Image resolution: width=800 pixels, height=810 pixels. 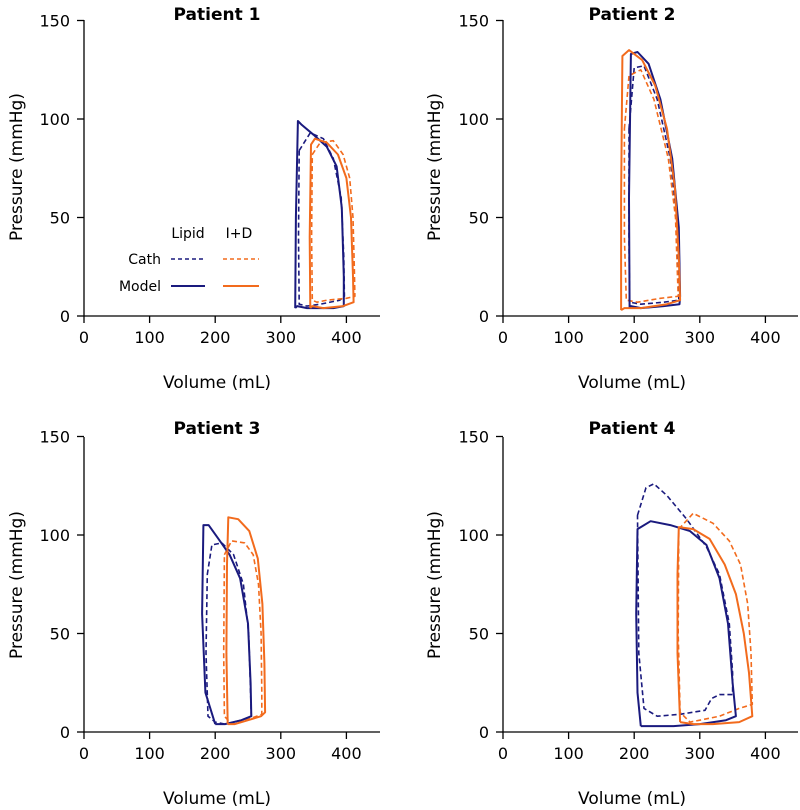 What do you see at coordinates (632, 429) in the screenshot?
I see `panel-title: Patient 4` at bounding box center [632, 429].